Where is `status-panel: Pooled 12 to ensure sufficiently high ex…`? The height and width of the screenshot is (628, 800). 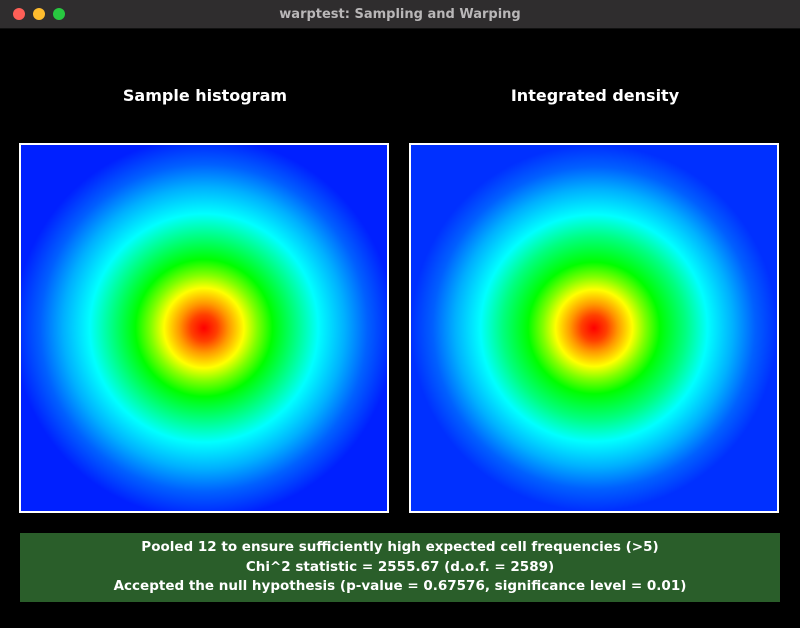 status-panel: Pooled 12 to ensure sufficiently high ex… is located at coordinates (400, 567).